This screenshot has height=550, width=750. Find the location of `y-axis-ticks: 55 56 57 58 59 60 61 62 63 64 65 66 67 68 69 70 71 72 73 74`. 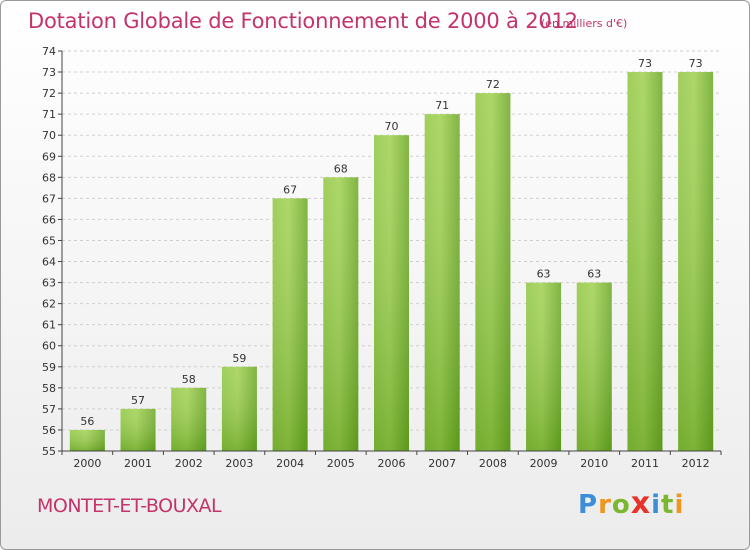

y-axis-ticks: 55 56 57 58 59 60 61 62 63 64 65 66 67 68 69 70 71 72 73 74 is located at coordinates (52, 251).